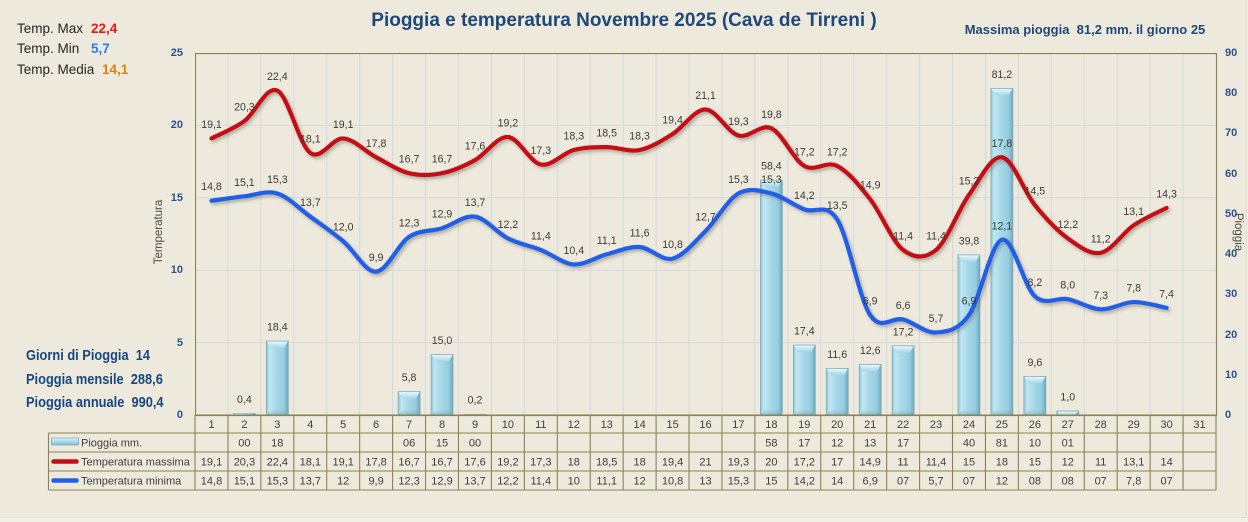  What do you see at coordinates (277, 425) in the screenshot?
I see `svg-text: 3` at bounding box center [277, 425].